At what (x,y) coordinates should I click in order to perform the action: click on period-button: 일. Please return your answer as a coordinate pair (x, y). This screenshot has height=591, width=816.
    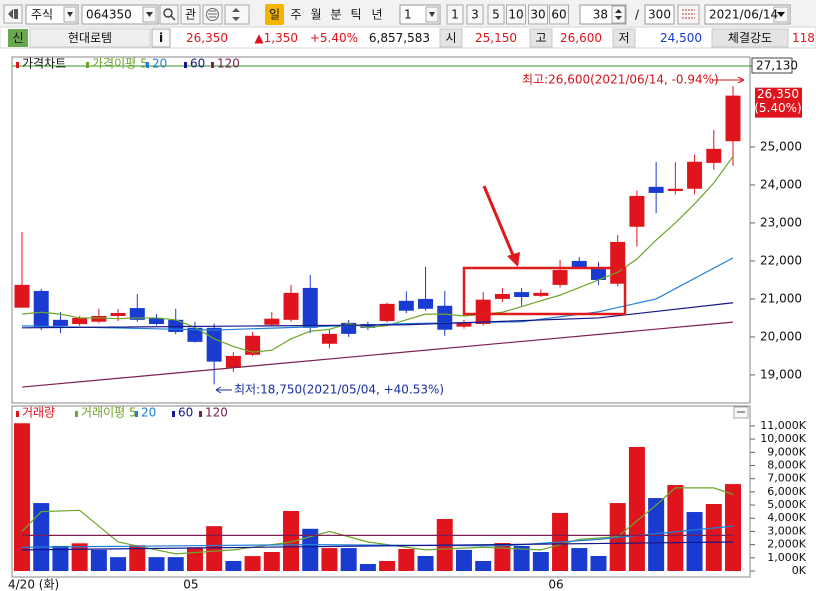
    Looking at the image, I should click on (274, 15).